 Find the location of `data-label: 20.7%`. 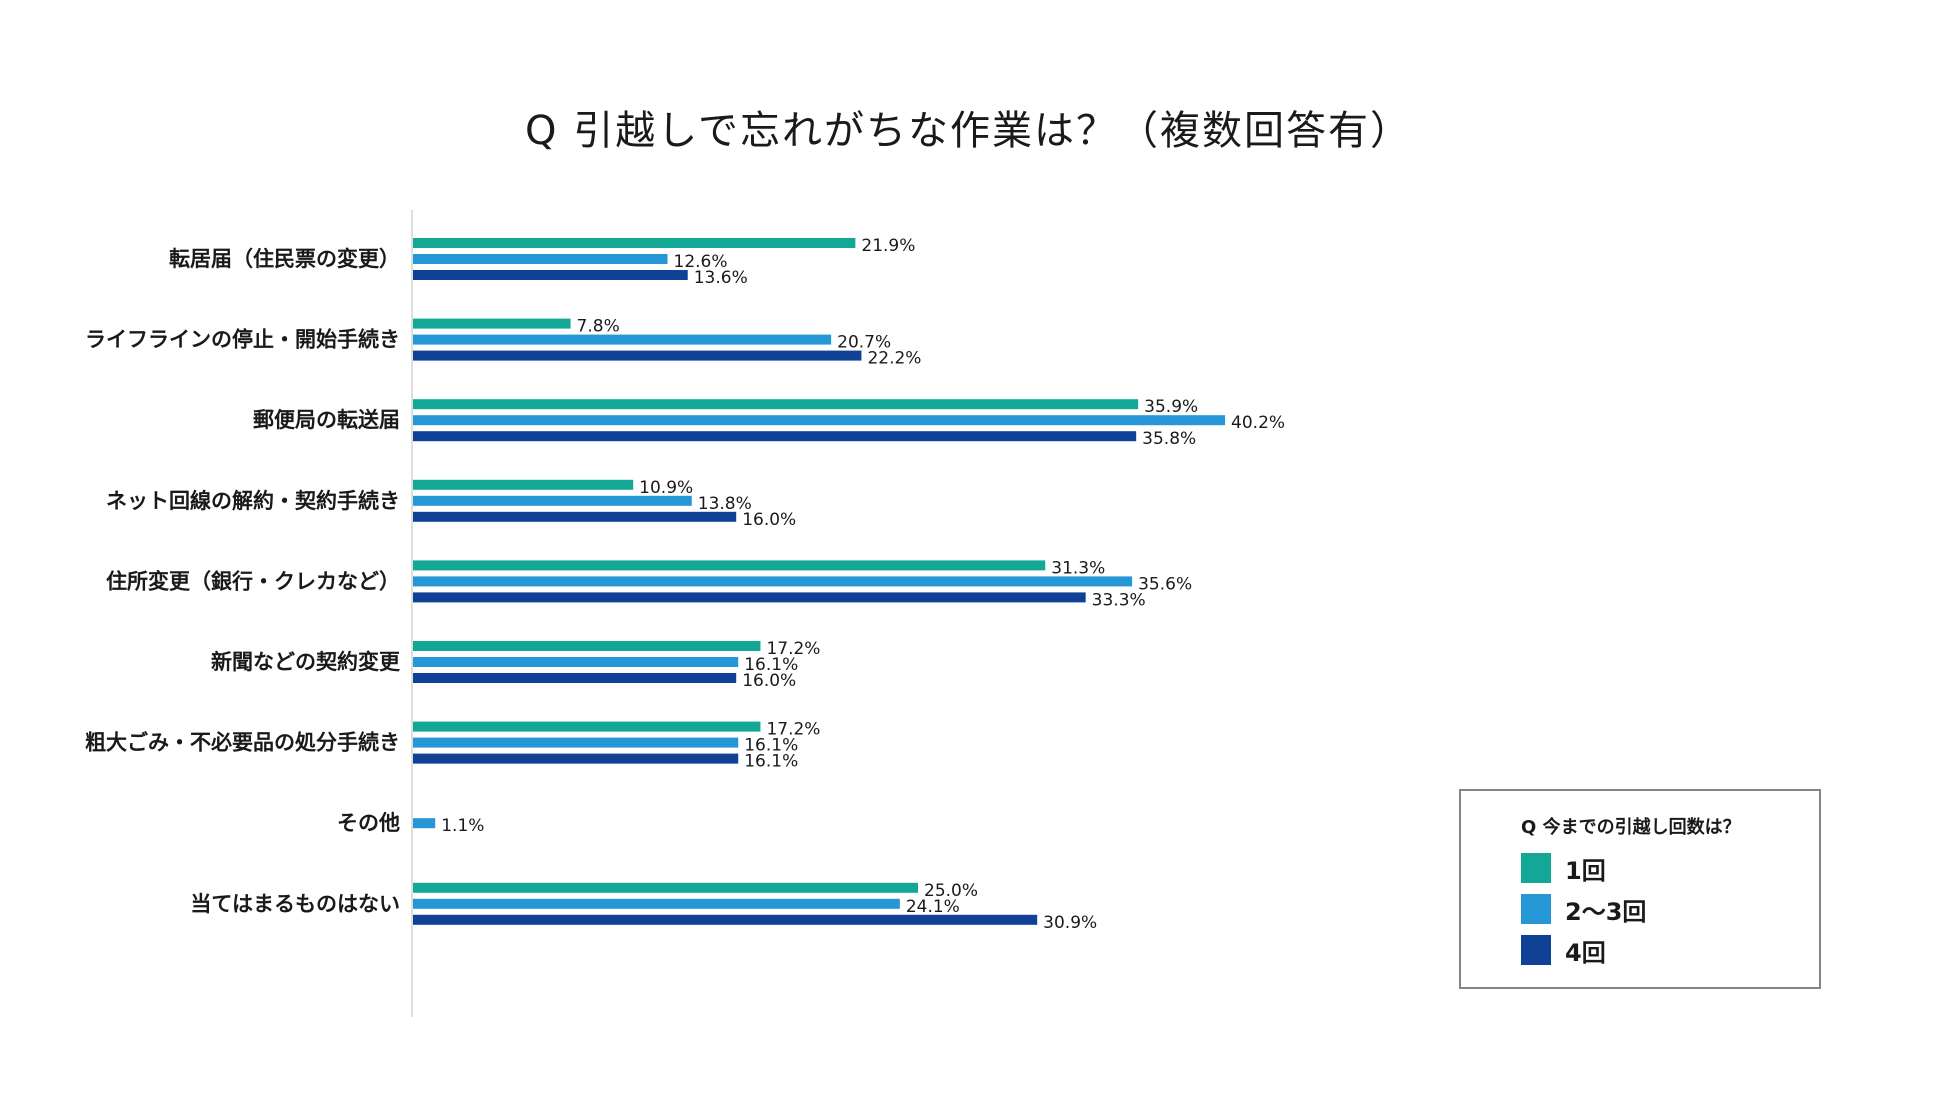

data-label: 20.7% is located at coordinates (864, 343).